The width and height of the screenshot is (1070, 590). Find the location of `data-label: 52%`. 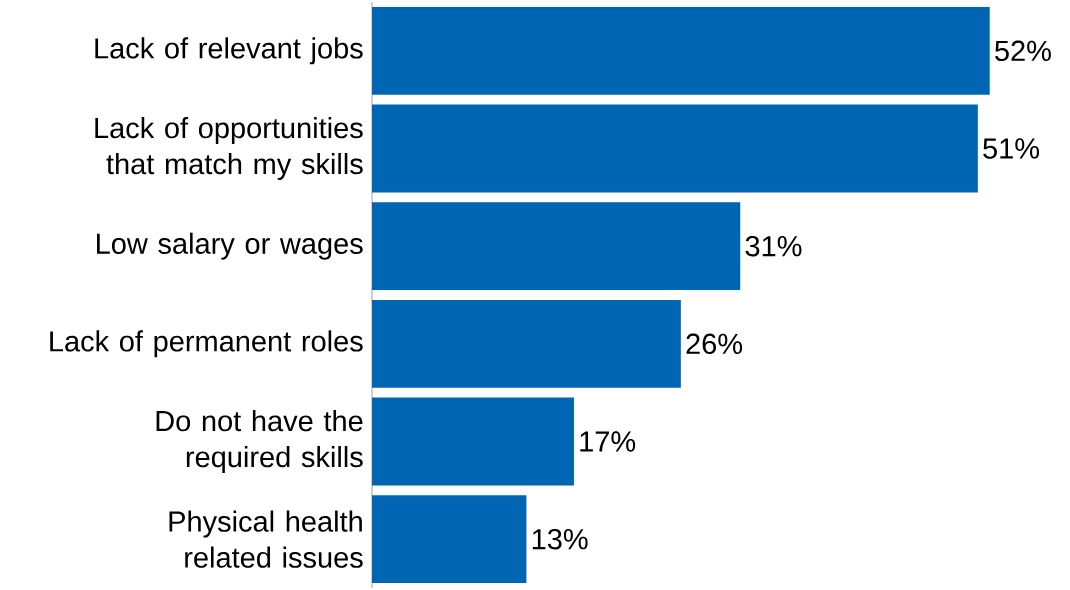

data-label: 52% is located at coordinates (1023, 51).